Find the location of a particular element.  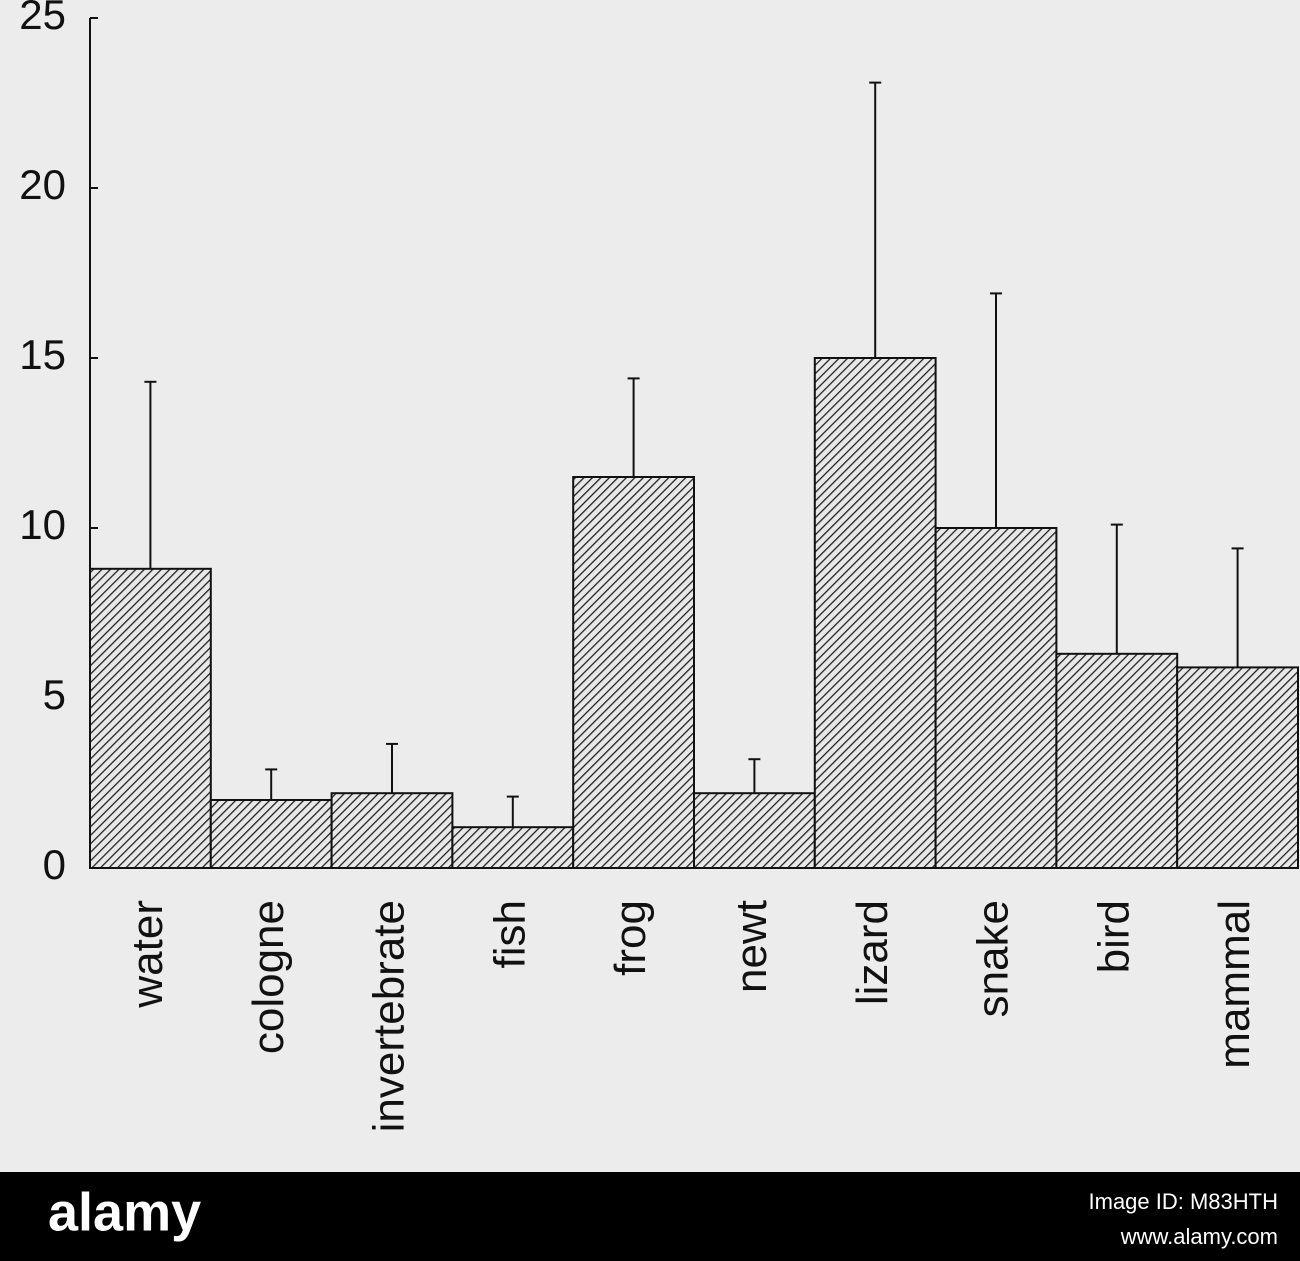

x-tick-label: fish is located at coordinates (509, 934).